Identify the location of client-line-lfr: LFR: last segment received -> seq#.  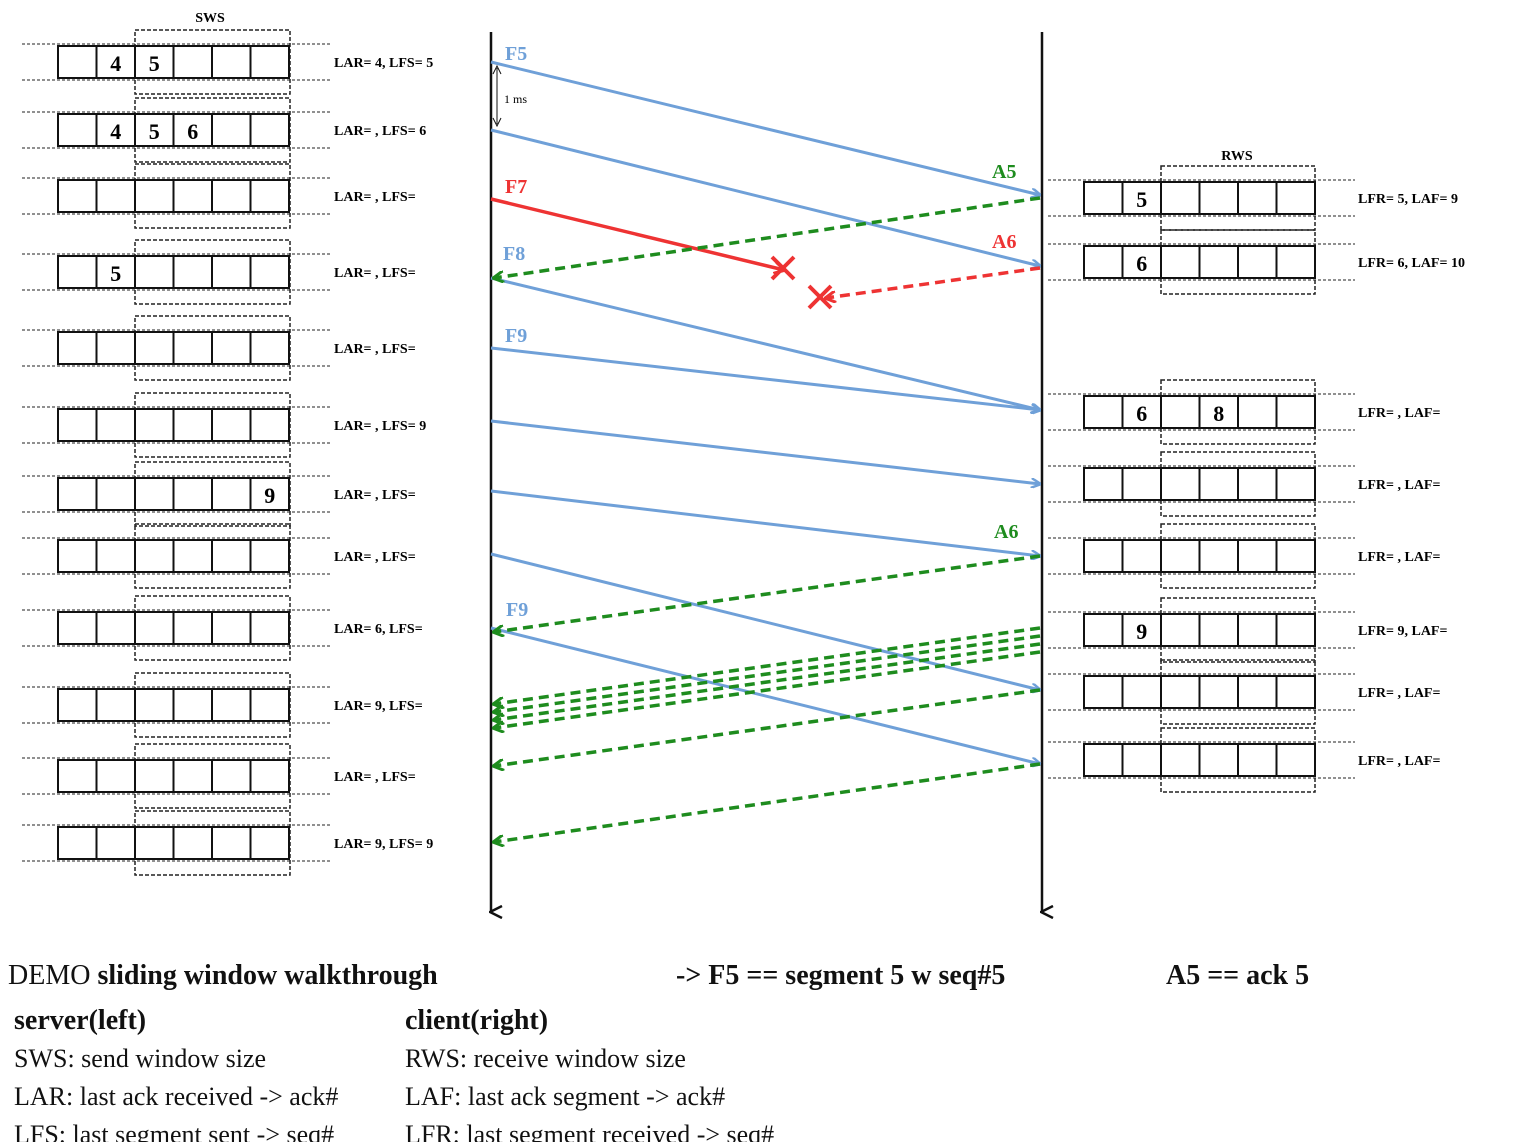
(590, 1131).